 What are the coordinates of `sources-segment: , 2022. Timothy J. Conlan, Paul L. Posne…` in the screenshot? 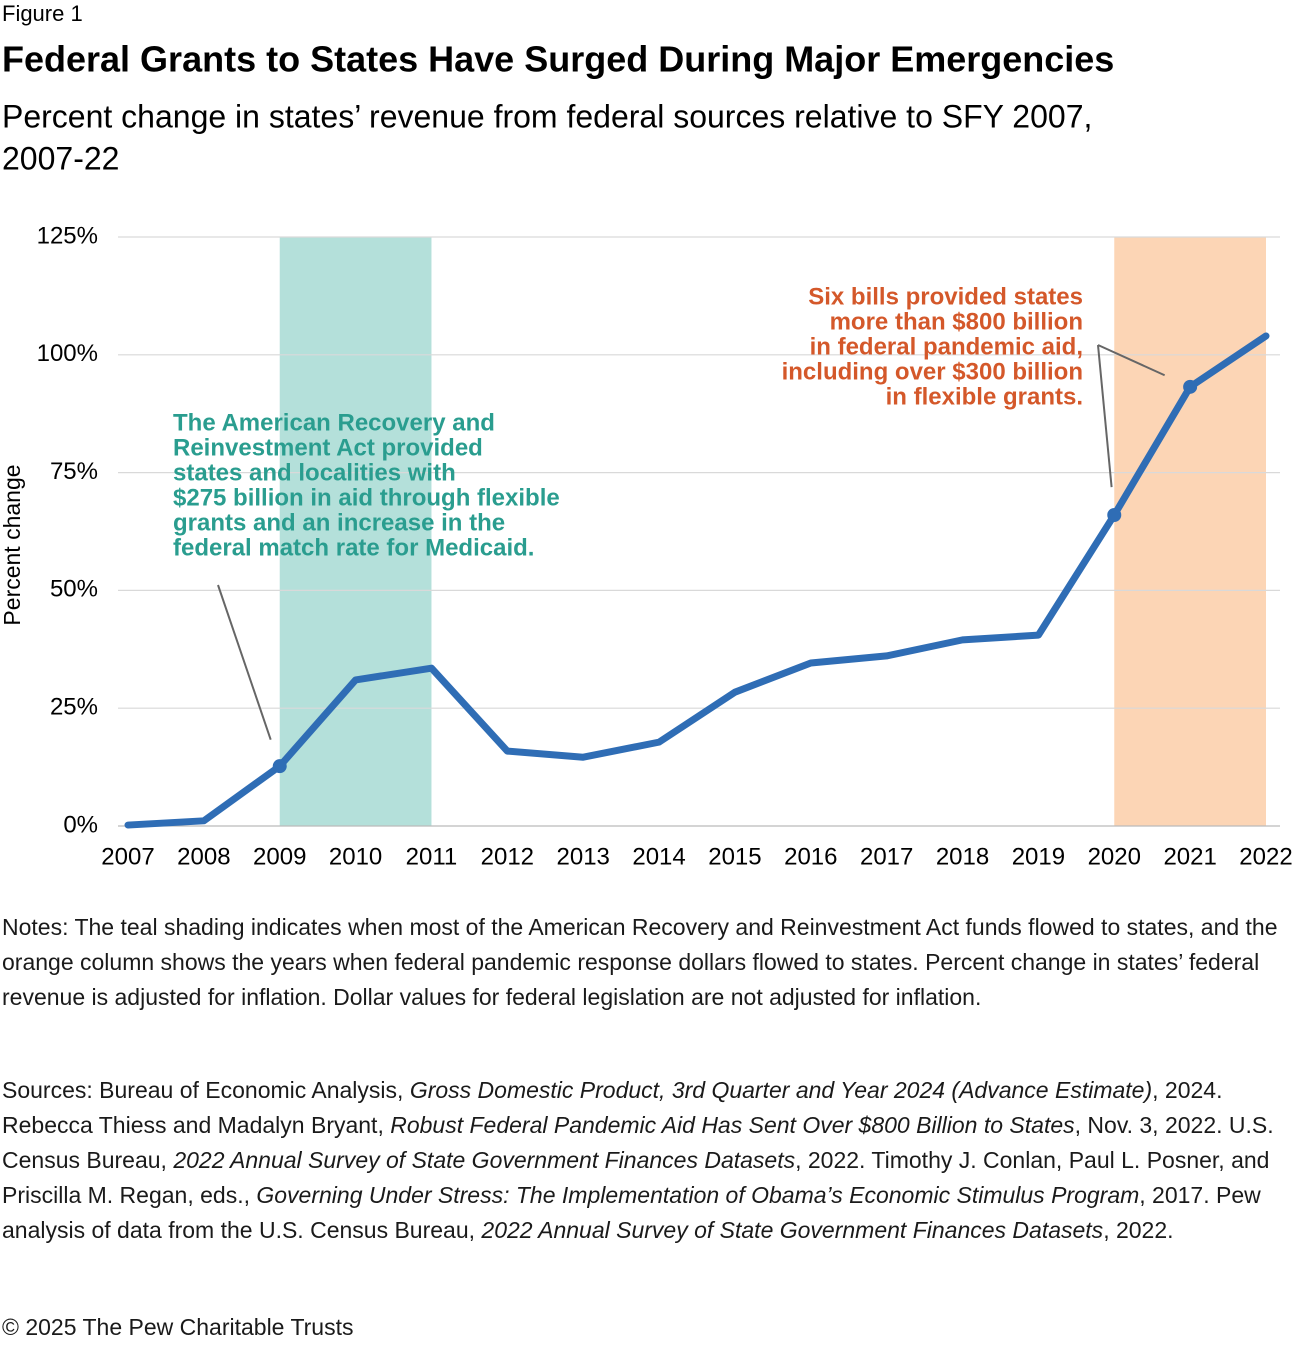 It's located at (636, 1177).